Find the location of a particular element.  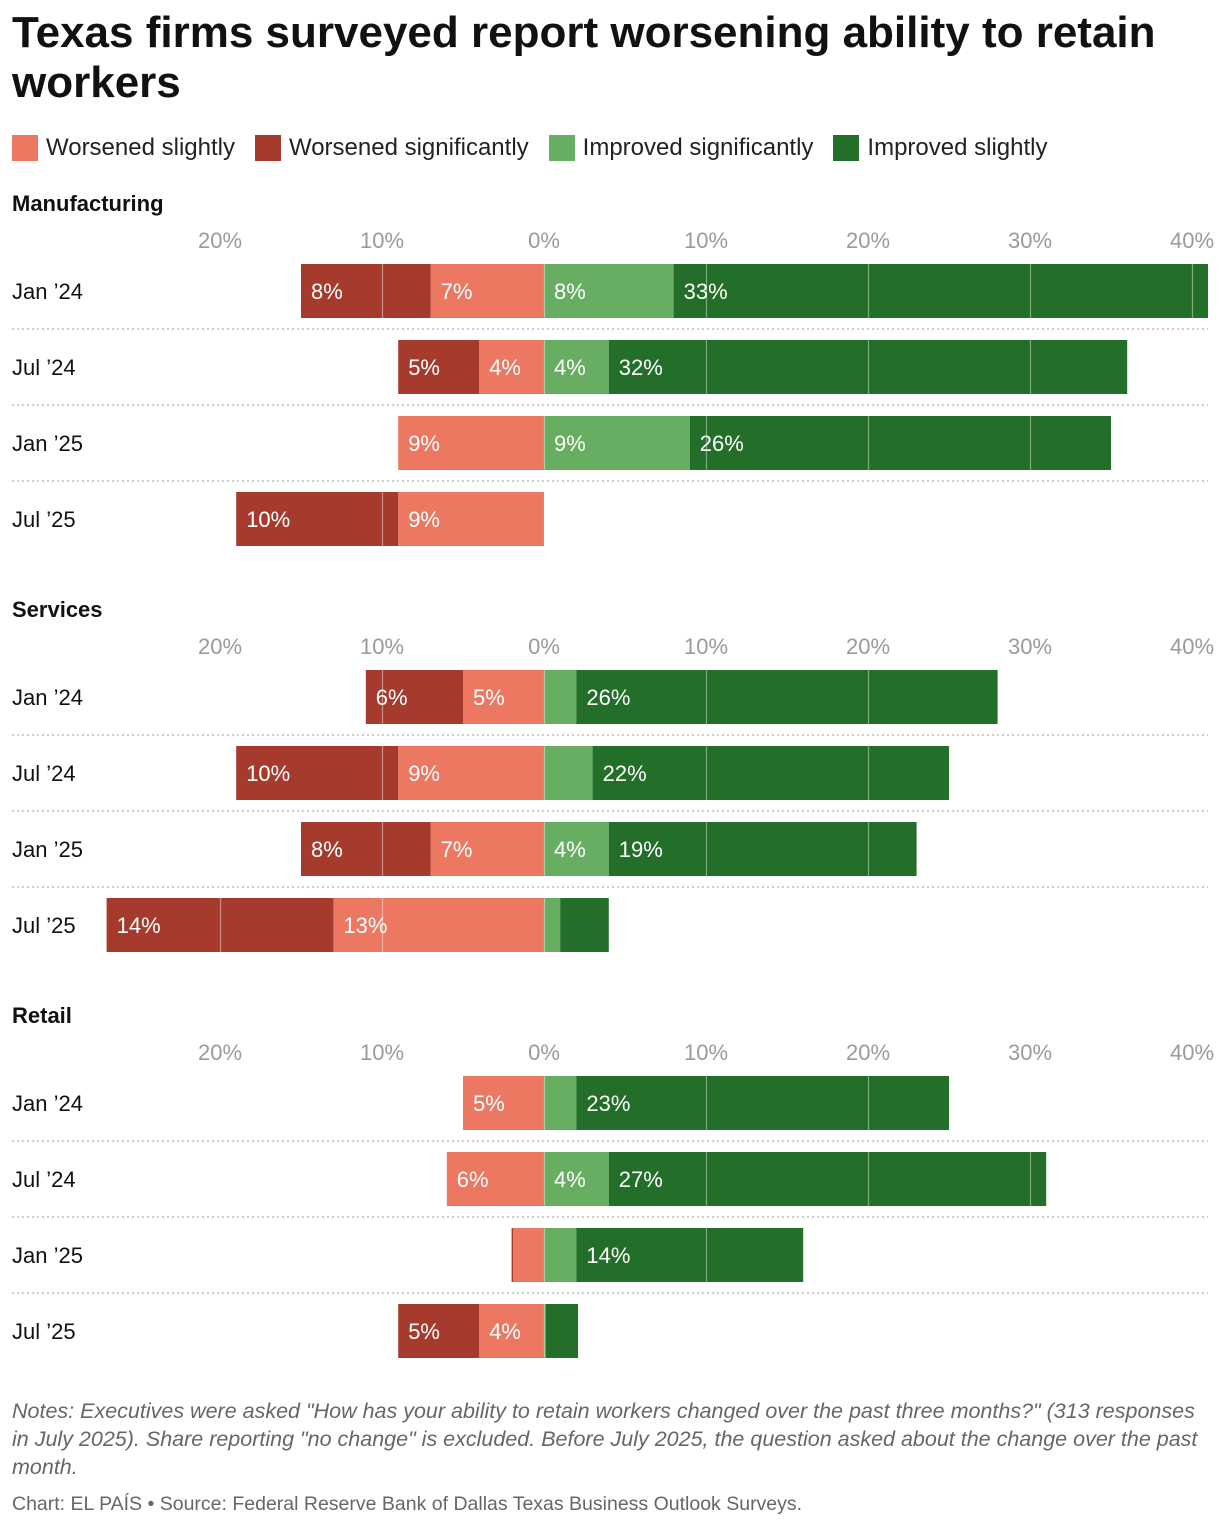

row-label: Jul ’25 is located at coordinates (44, 925).